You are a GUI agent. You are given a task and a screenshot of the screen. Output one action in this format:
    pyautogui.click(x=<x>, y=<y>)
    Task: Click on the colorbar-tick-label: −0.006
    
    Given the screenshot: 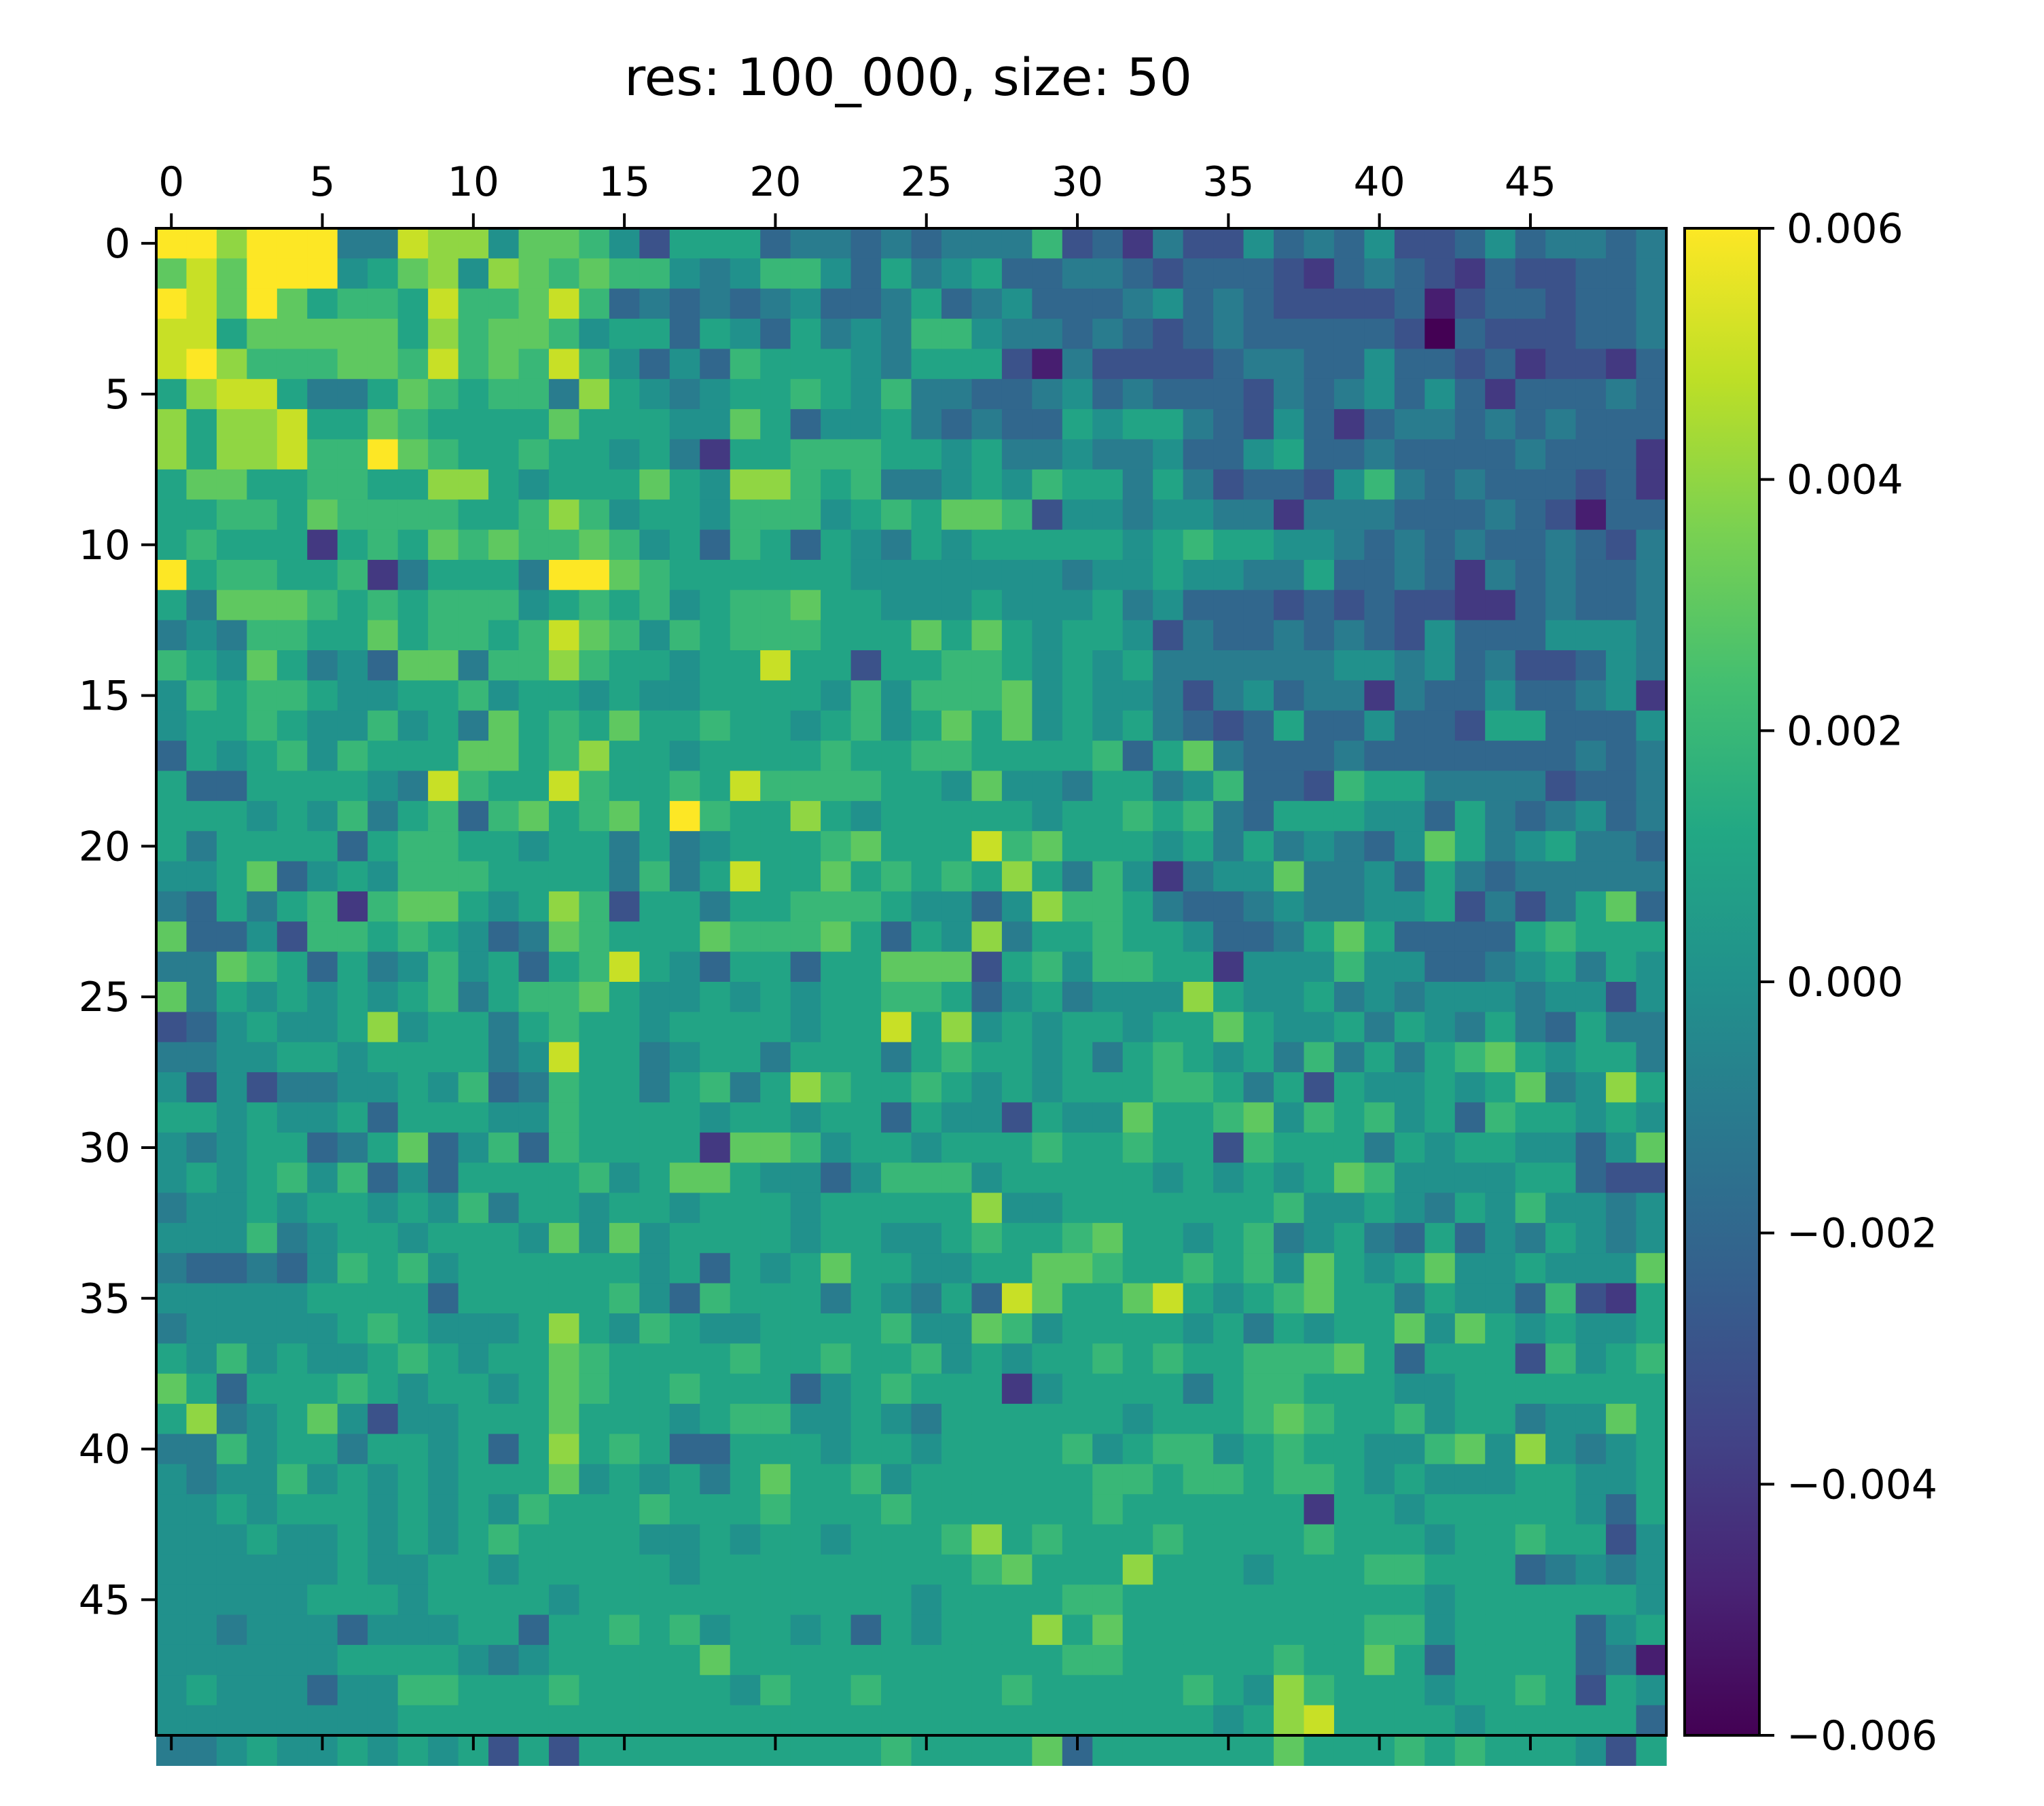 What is the action you would take?
    pyautogui.click(x=1862, y=1736)
    